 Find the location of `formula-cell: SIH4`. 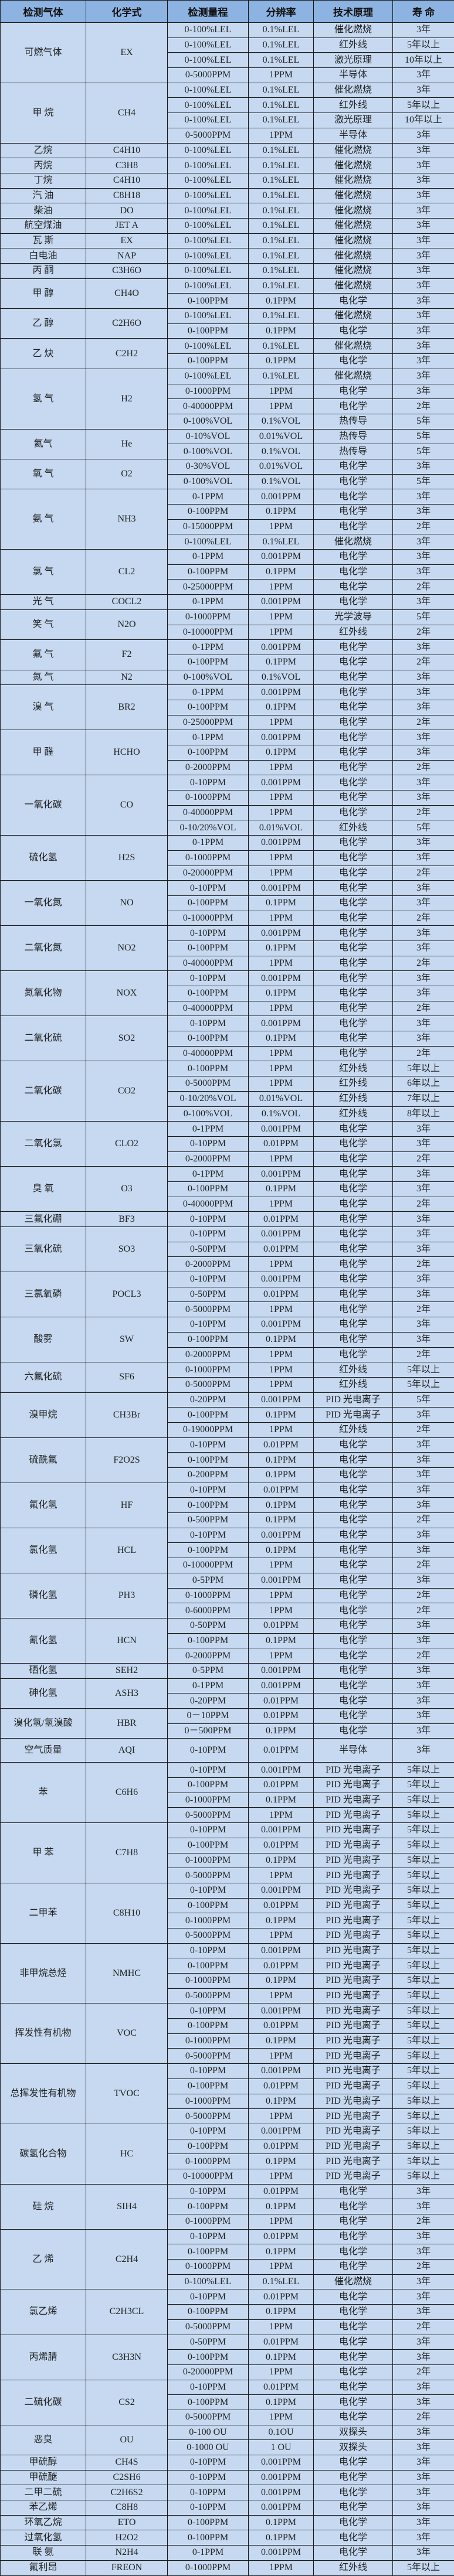

formula-cell: SIH4 is located at coordinates (127, 2206).